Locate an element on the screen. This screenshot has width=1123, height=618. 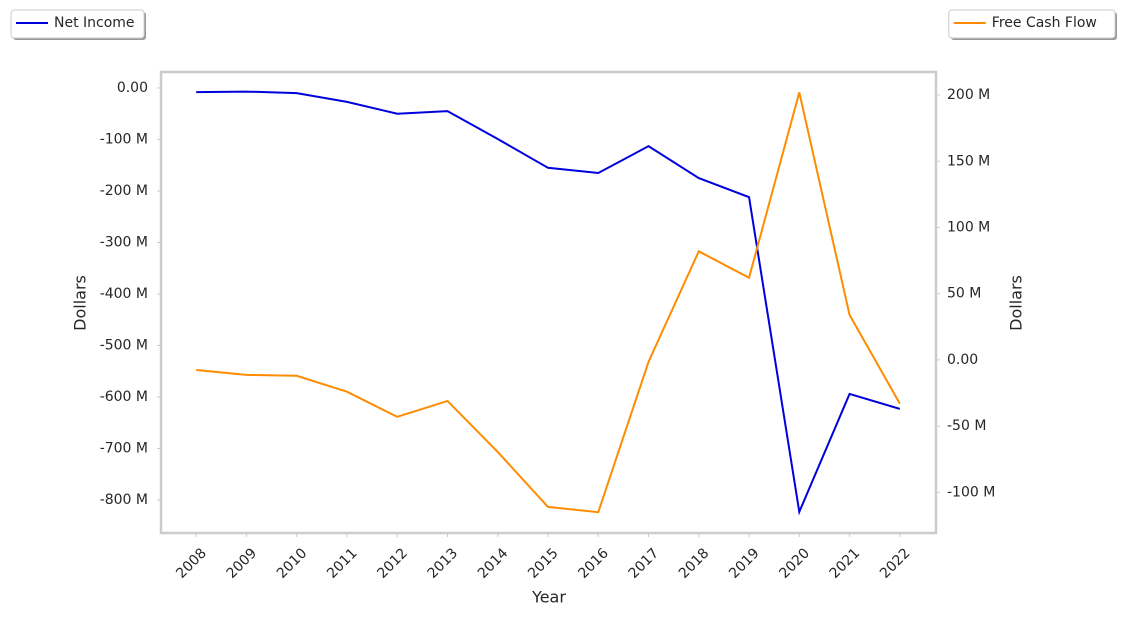
x-tick-label: 2008 is located at coordinates (191, 563).